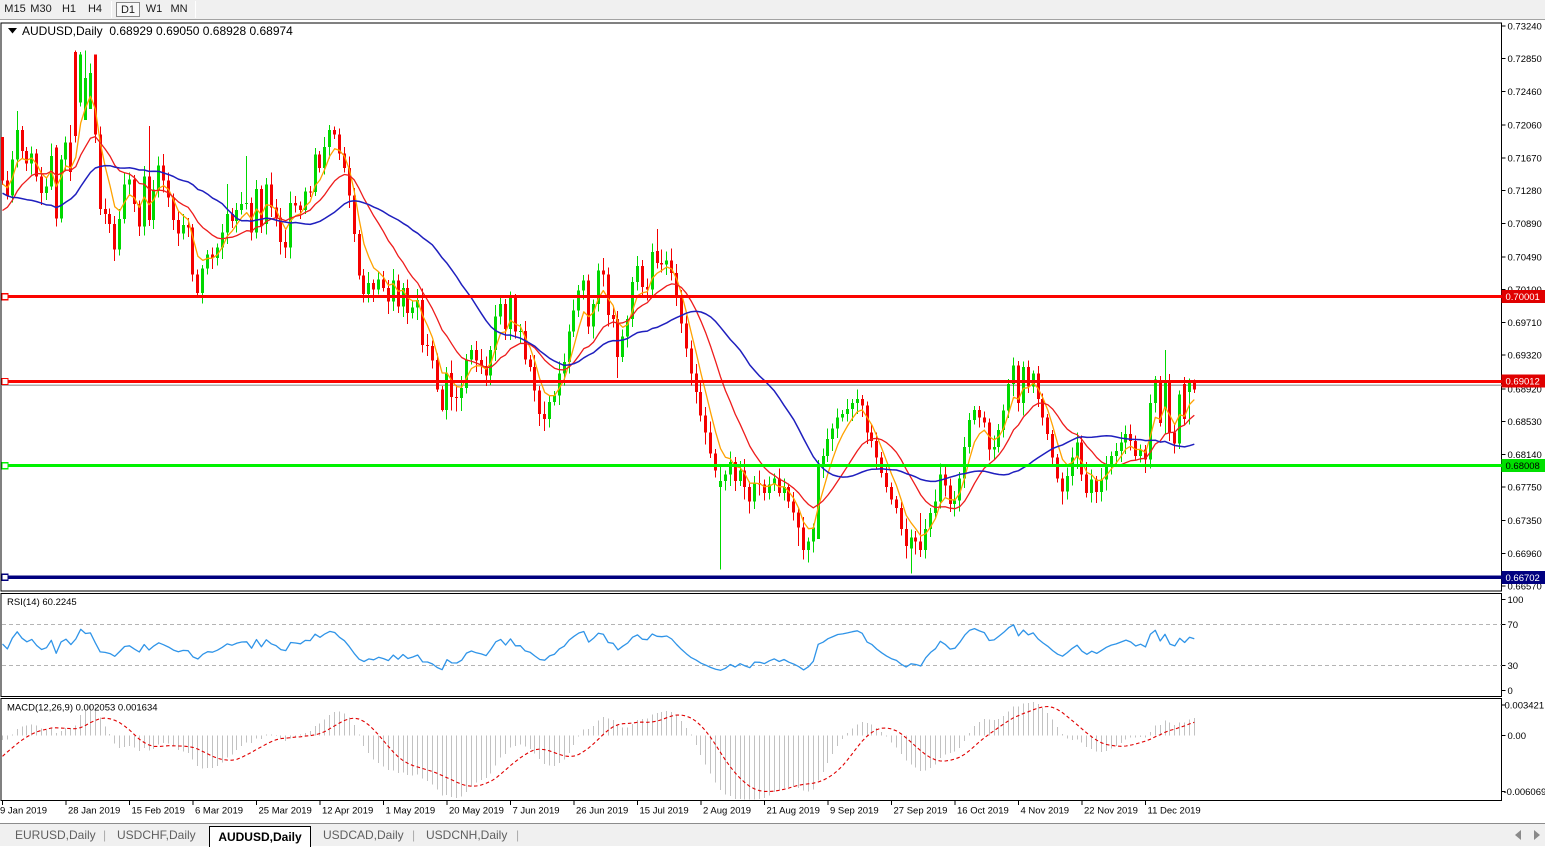 This screenshot has height=851, width=1545. Describe the element at coordinates (1525, 323) in the screenshot. I see `svg-text: 0.69710` at that location.